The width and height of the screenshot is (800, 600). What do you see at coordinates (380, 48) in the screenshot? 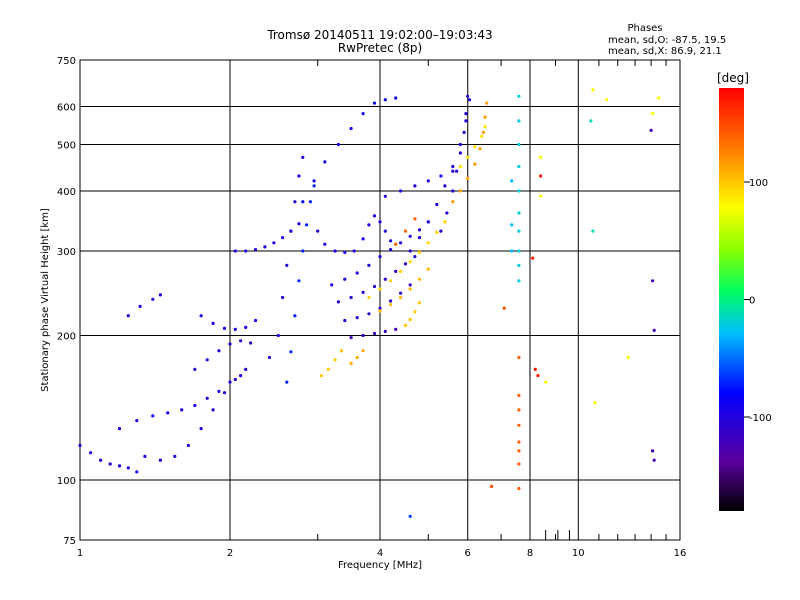
I see `chart-subtitle: RwPretec (8p)` at bounding box center [380, 48].